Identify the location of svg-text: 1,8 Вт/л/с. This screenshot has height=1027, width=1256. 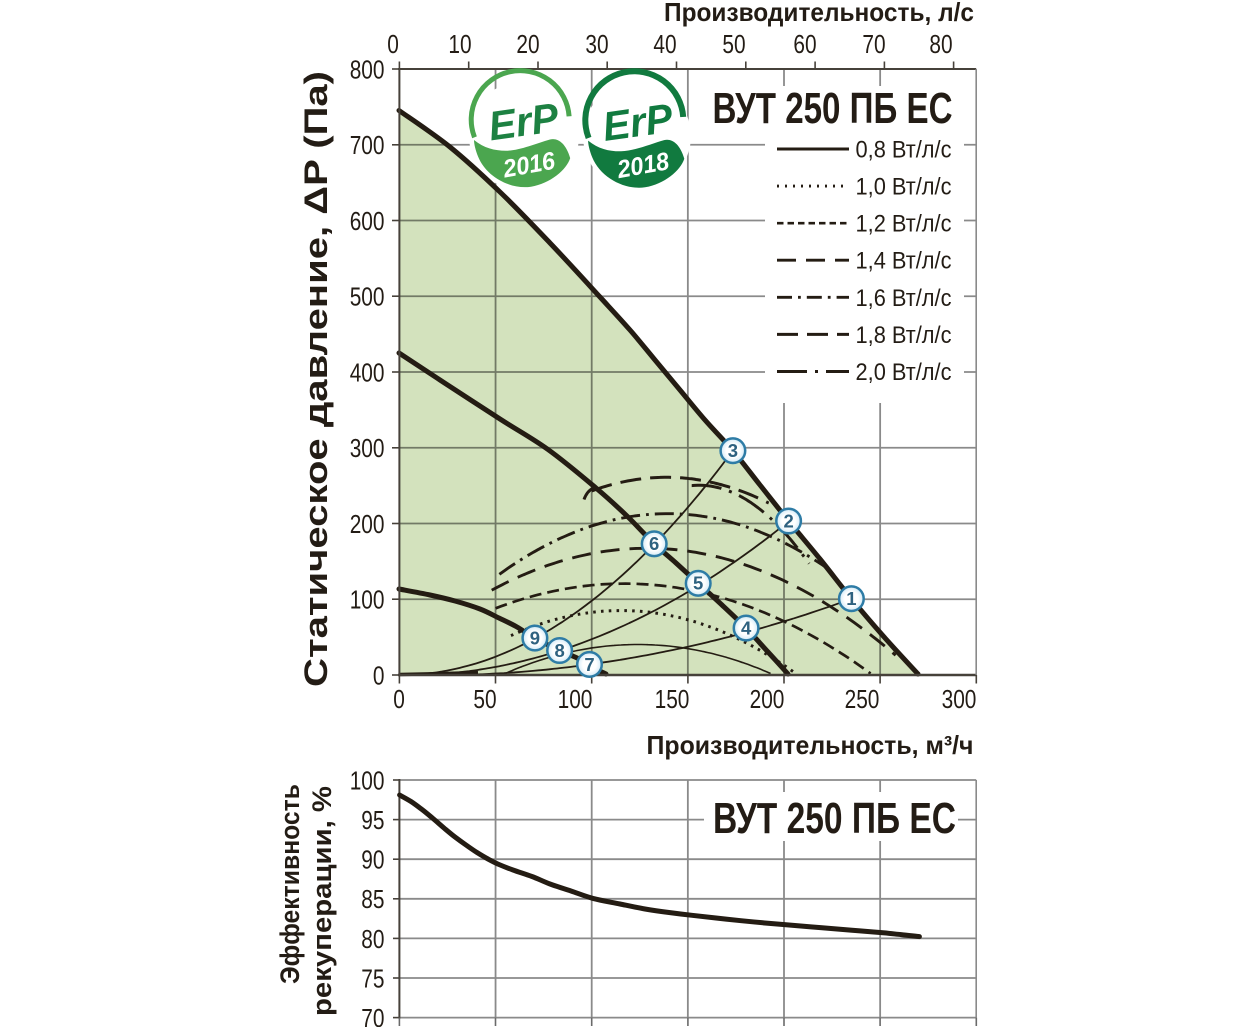
(904, 335).